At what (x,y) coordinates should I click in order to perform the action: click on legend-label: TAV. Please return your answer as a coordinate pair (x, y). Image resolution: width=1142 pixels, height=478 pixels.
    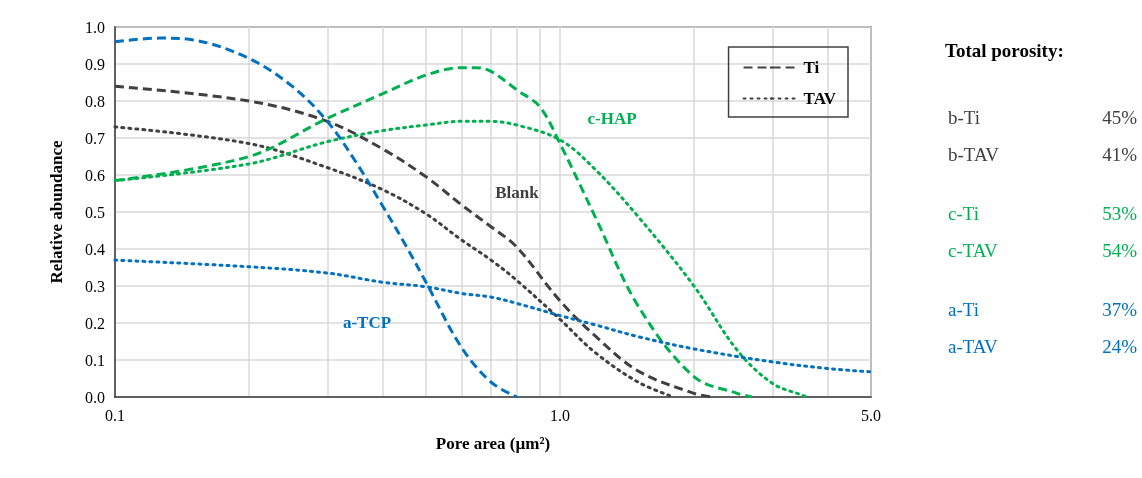
    Looking at the image, I should click on (820, 98).